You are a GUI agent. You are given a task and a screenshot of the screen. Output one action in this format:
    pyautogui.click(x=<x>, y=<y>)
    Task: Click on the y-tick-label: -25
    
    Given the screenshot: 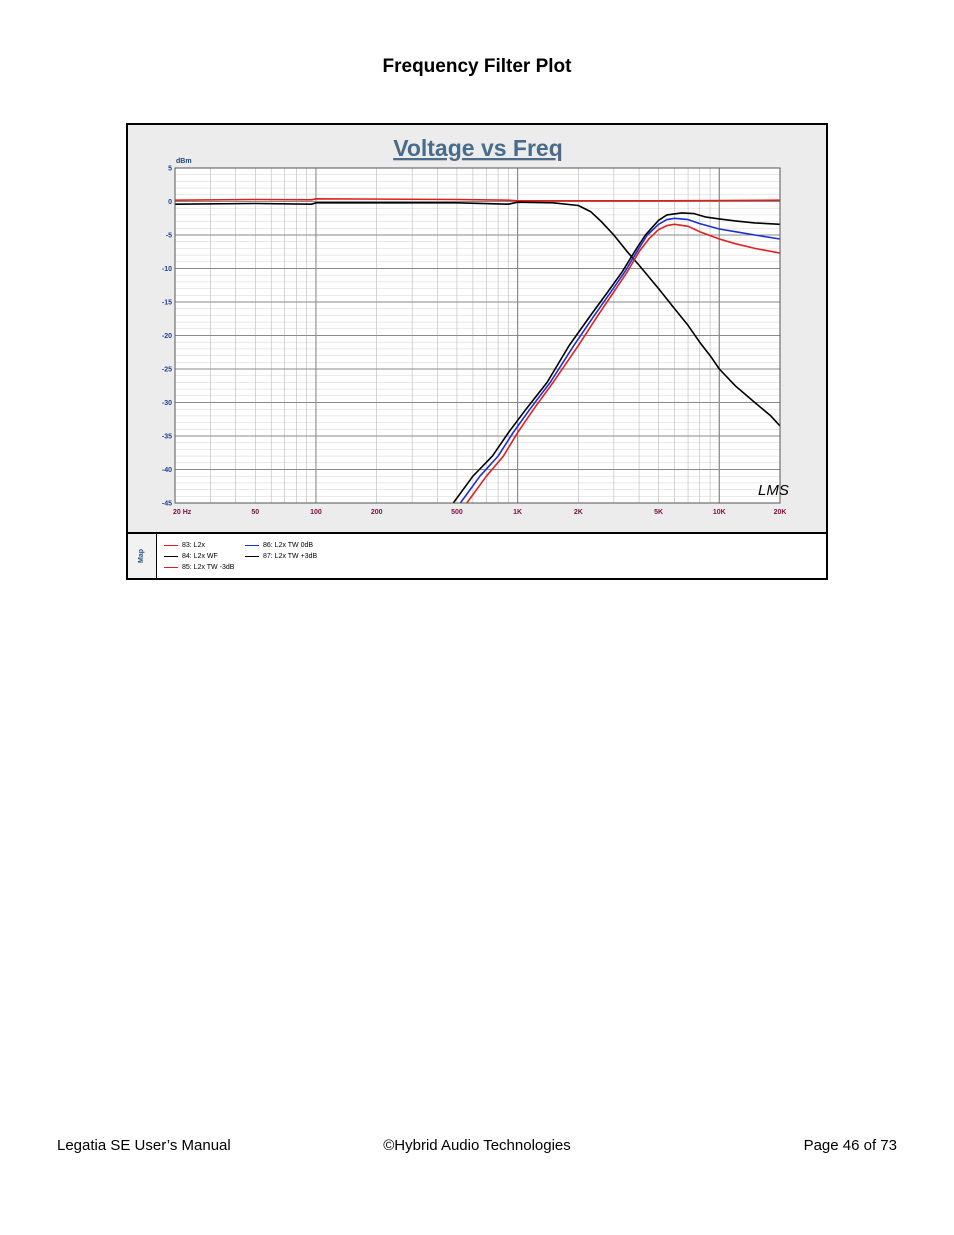 What is the action you would take?
    pyautogui.click(x=167, y=370)
    